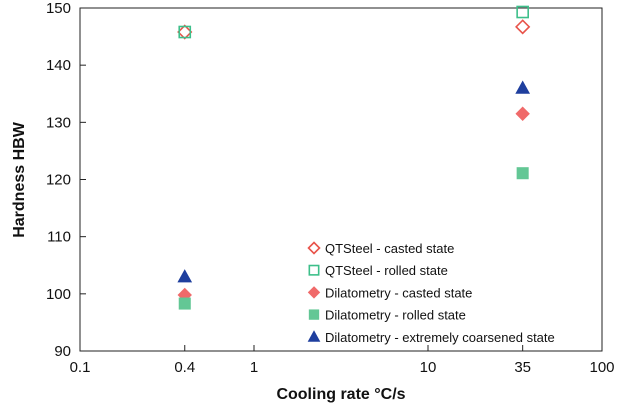 The width and height of the screenshot is (628, 408). Describe the element at coordinates (522, 367) in the screenshot. I see `x-tick-label: 35` at that location.